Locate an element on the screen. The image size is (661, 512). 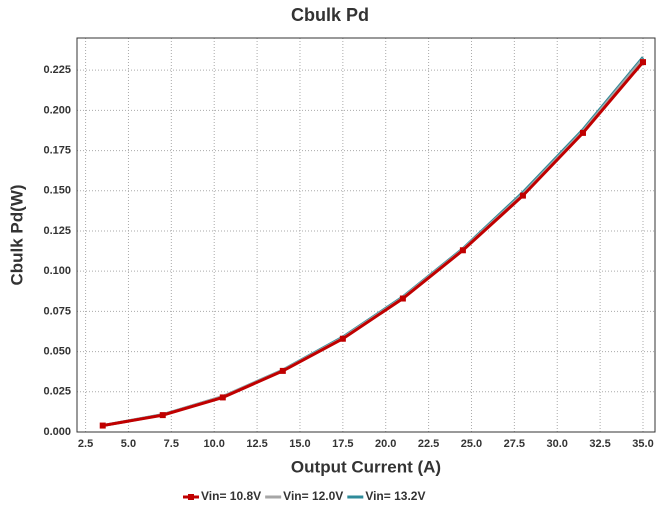
x-tick-label: 22.5 is located at coordinates (428, 444).